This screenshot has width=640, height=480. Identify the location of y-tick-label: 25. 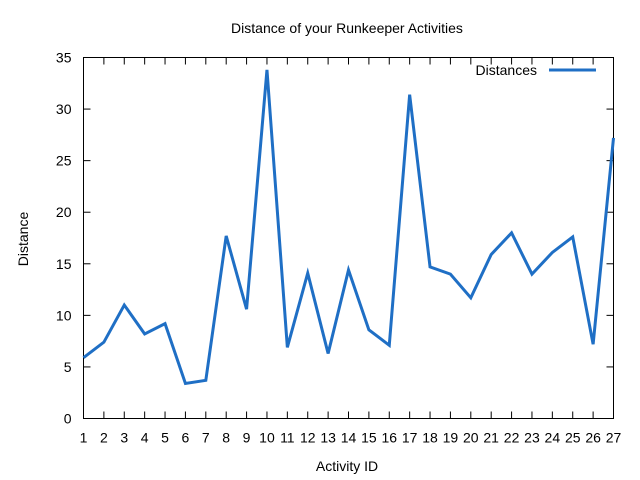
(64, 161).